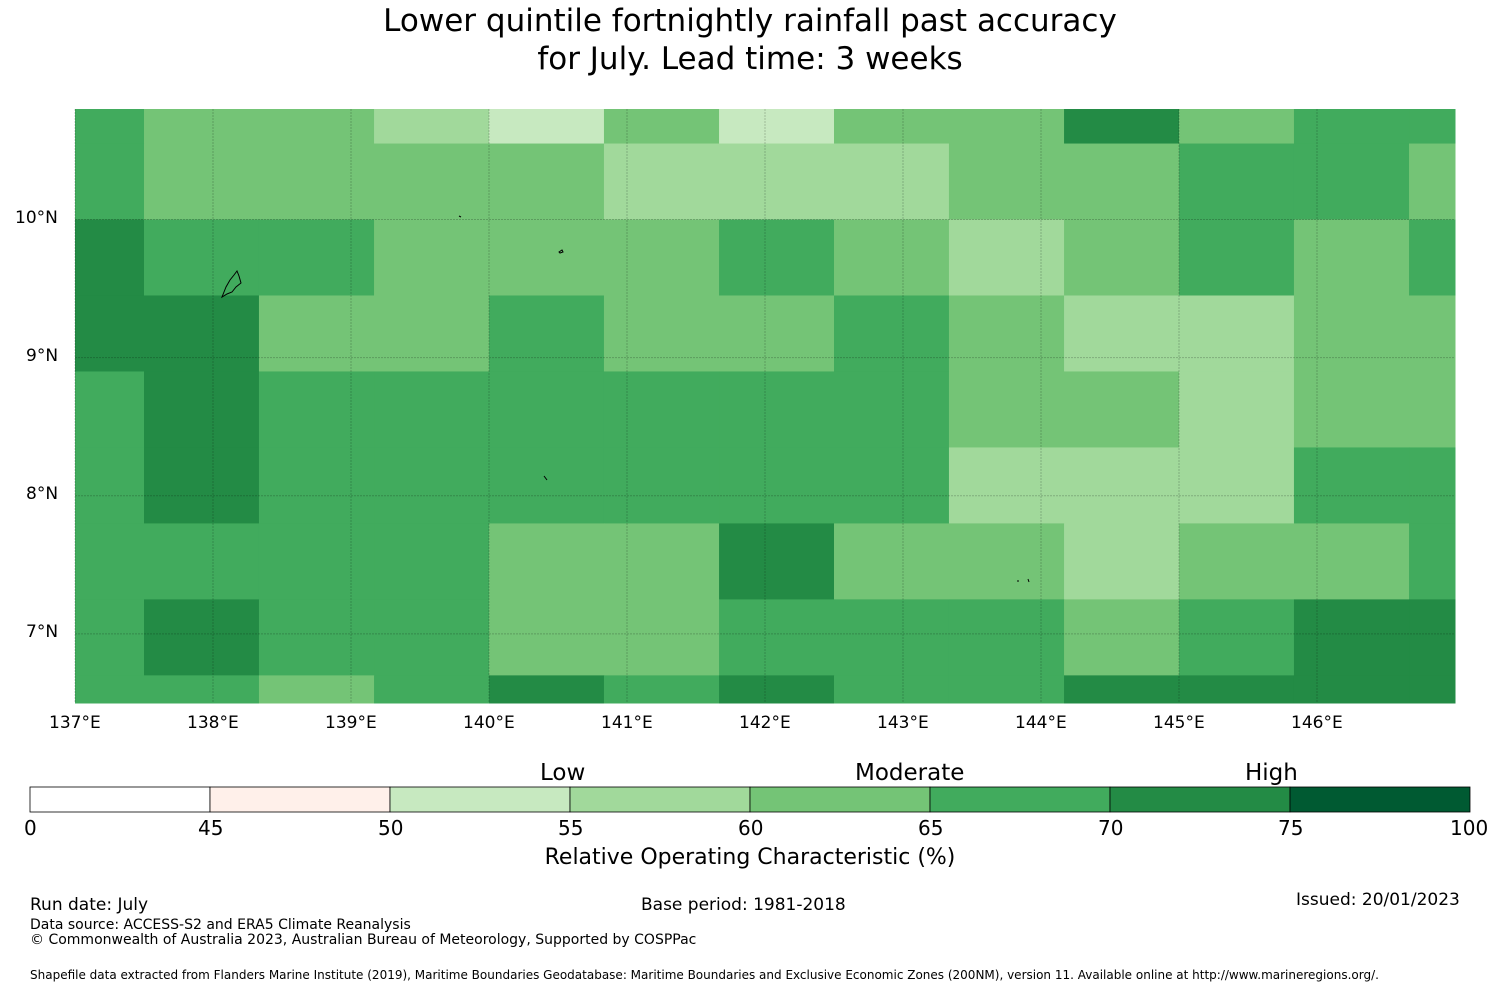 This screenshot has width=1500, height=990. Describe the element at coordinates (1111, 828) in the screenshot. I see `colorbar-tick-70: 70` at that location.